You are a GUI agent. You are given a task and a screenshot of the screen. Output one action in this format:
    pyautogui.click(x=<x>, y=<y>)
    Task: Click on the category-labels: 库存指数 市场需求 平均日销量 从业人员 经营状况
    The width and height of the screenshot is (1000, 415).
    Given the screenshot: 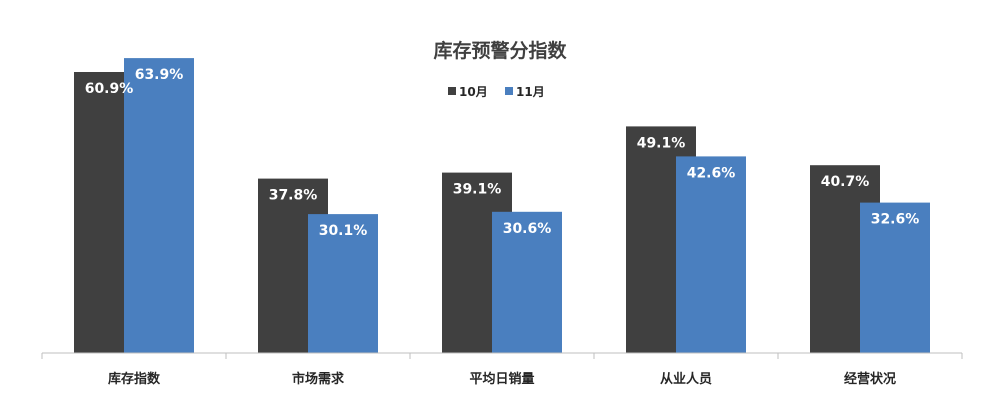 What is the action you would take?
    pyautogui.click(x=502, y=379)
    